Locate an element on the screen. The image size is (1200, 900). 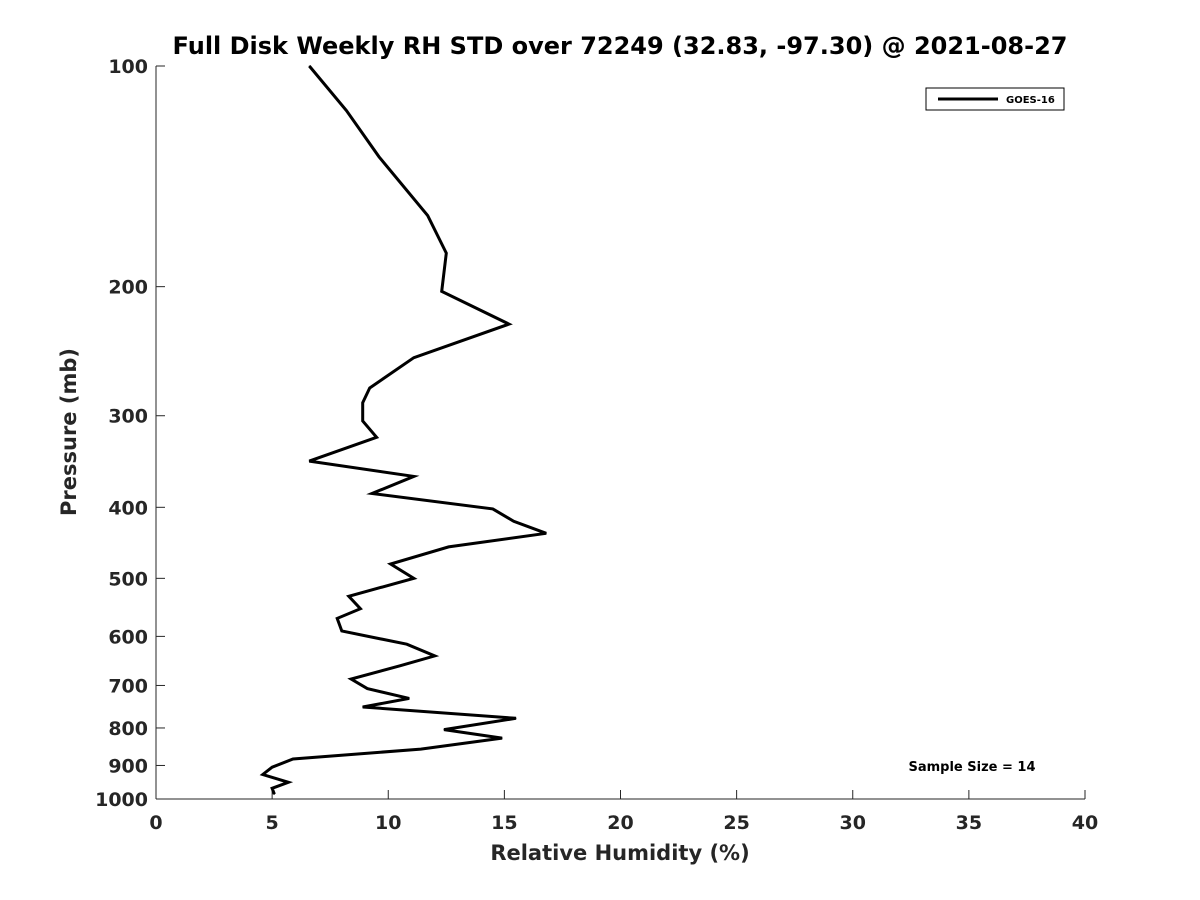
y-tick-label: 100 is located at coordinates (128, 67).